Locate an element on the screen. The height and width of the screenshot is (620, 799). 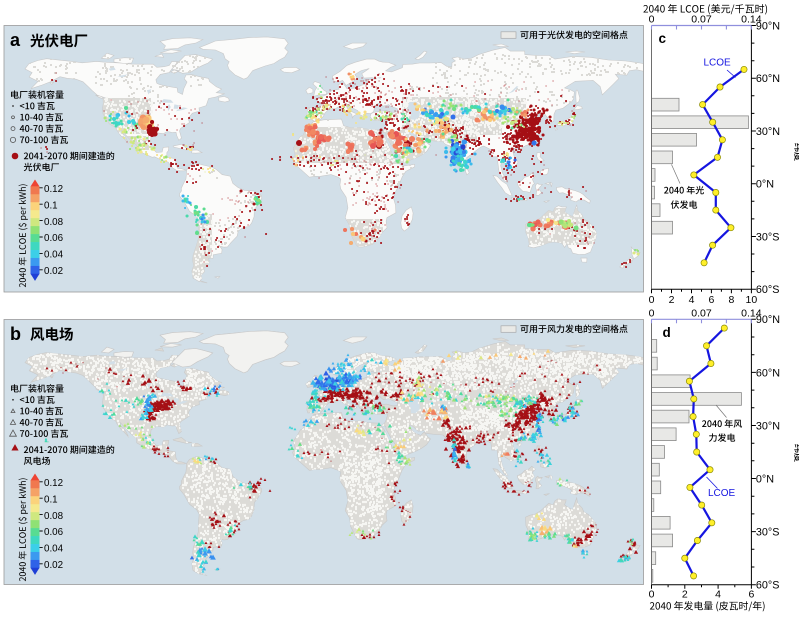
svg-text: 10 is located at coordinates (752, 300).